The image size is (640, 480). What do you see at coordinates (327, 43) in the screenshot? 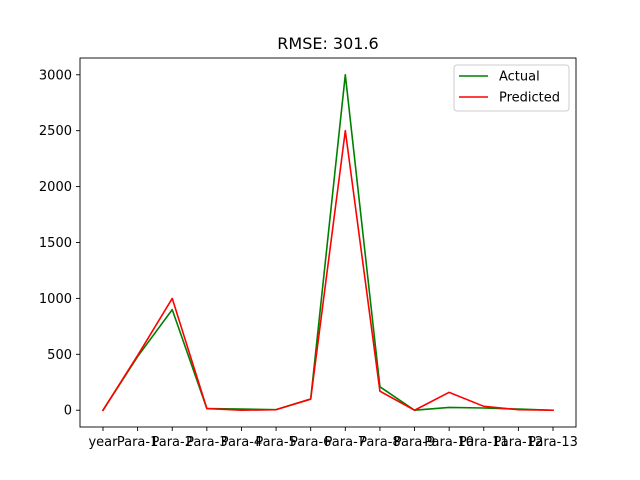
I see `chart-title: RMSE: 301.6` at bounding box center [327, 43].